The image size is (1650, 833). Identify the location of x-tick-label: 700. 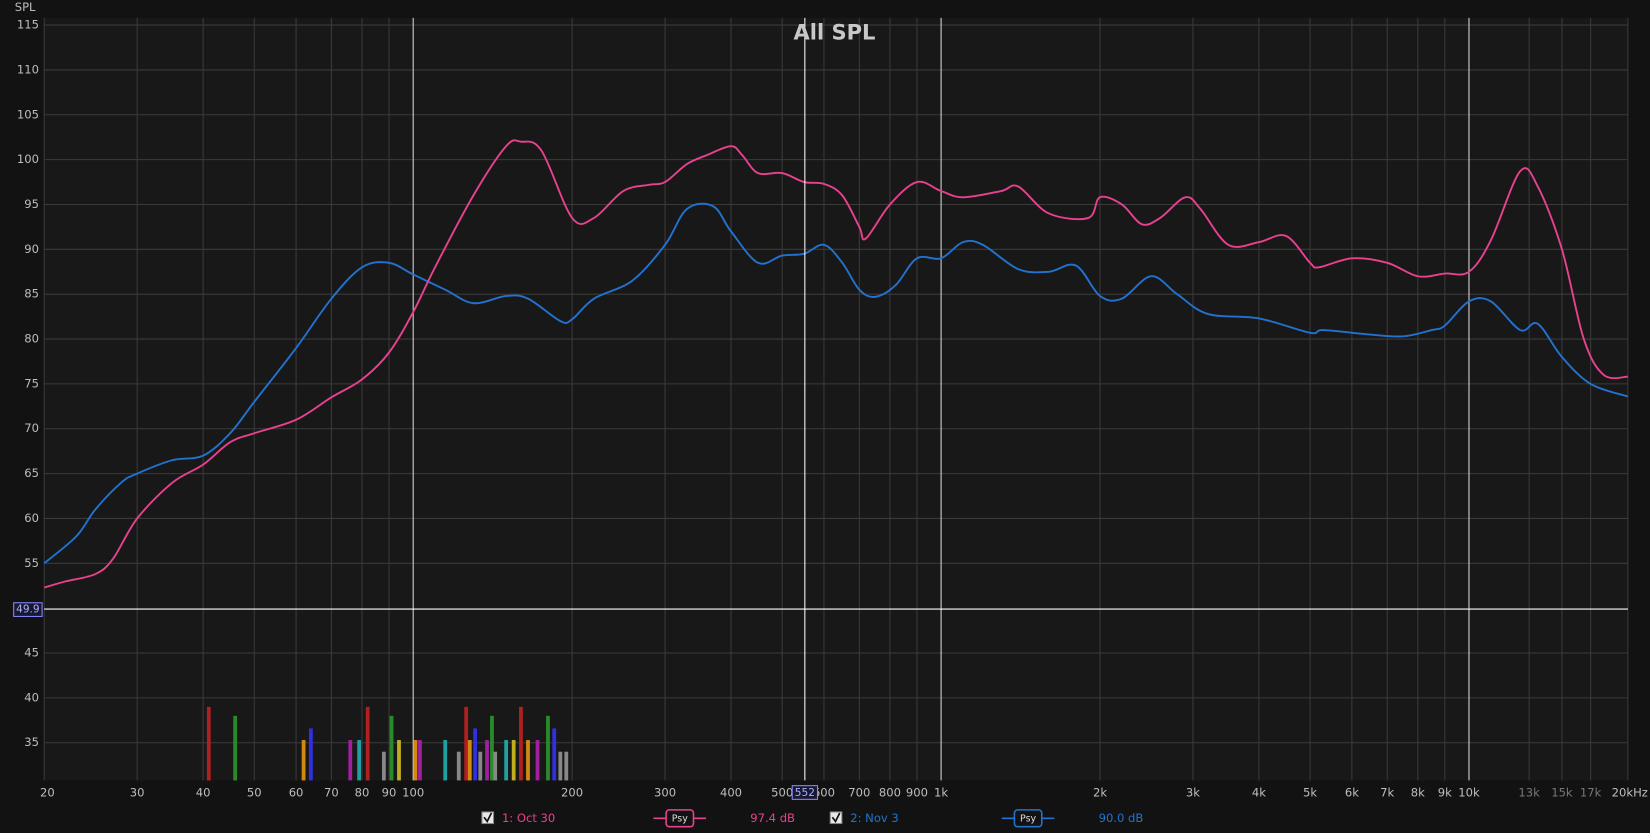
(859, 793).